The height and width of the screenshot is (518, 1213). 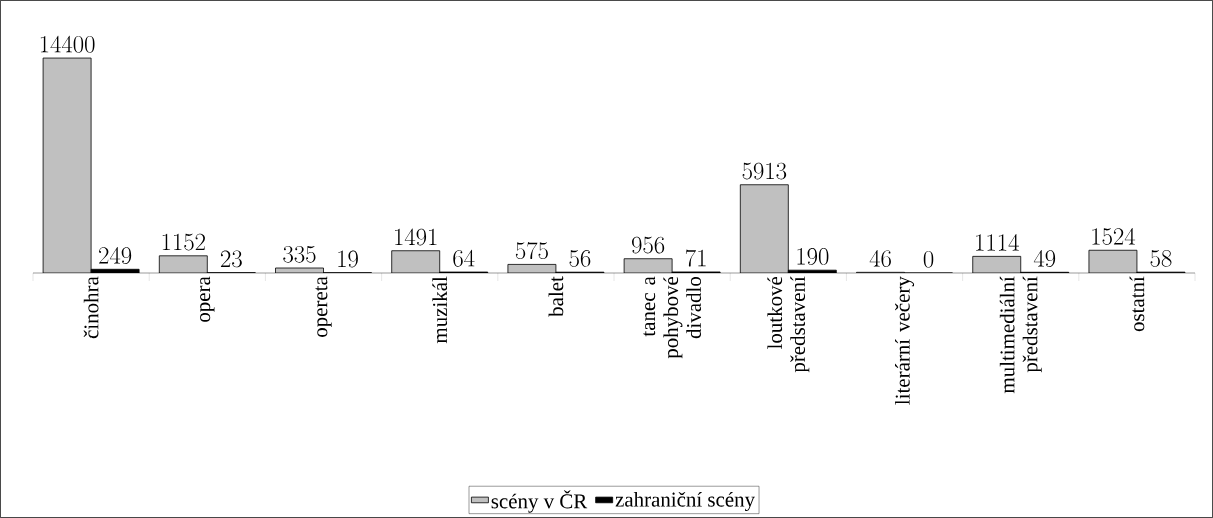 What do you see at coordinates (1044, 258) in the screenshot?
I see `data-label: 49` at bounding box center [1044, 258].